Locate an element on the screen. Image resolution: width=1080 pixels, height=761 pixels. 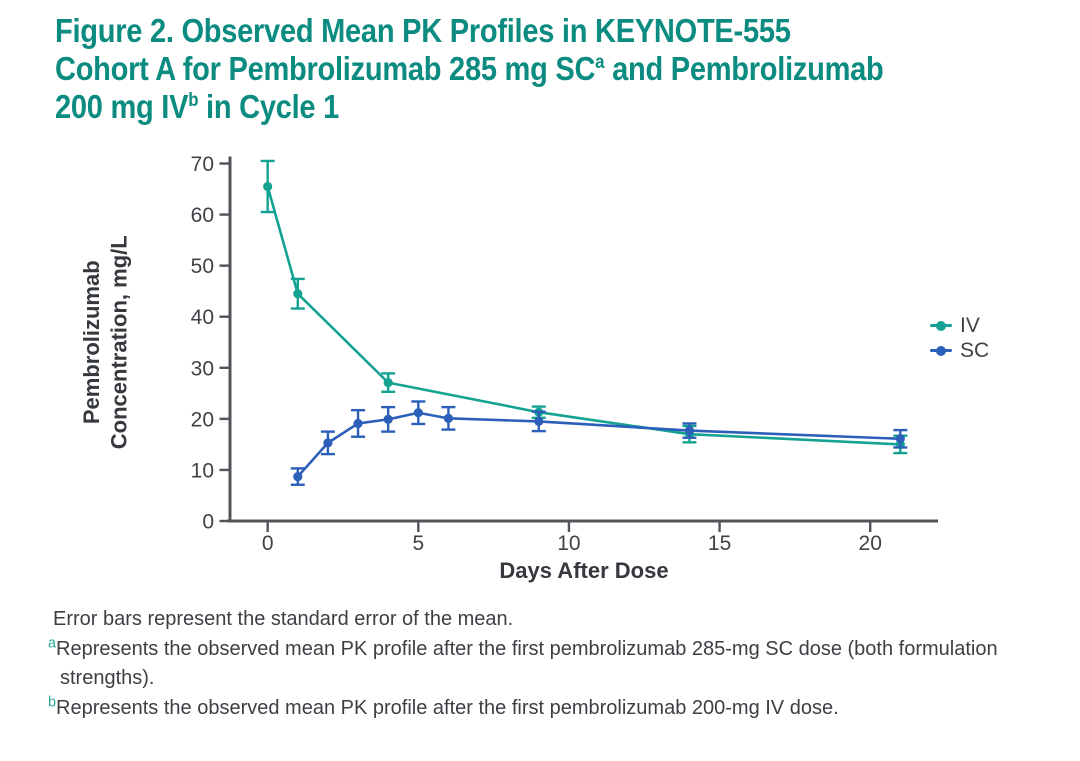
sc-dot-icon is located at coordinates (941, 350).